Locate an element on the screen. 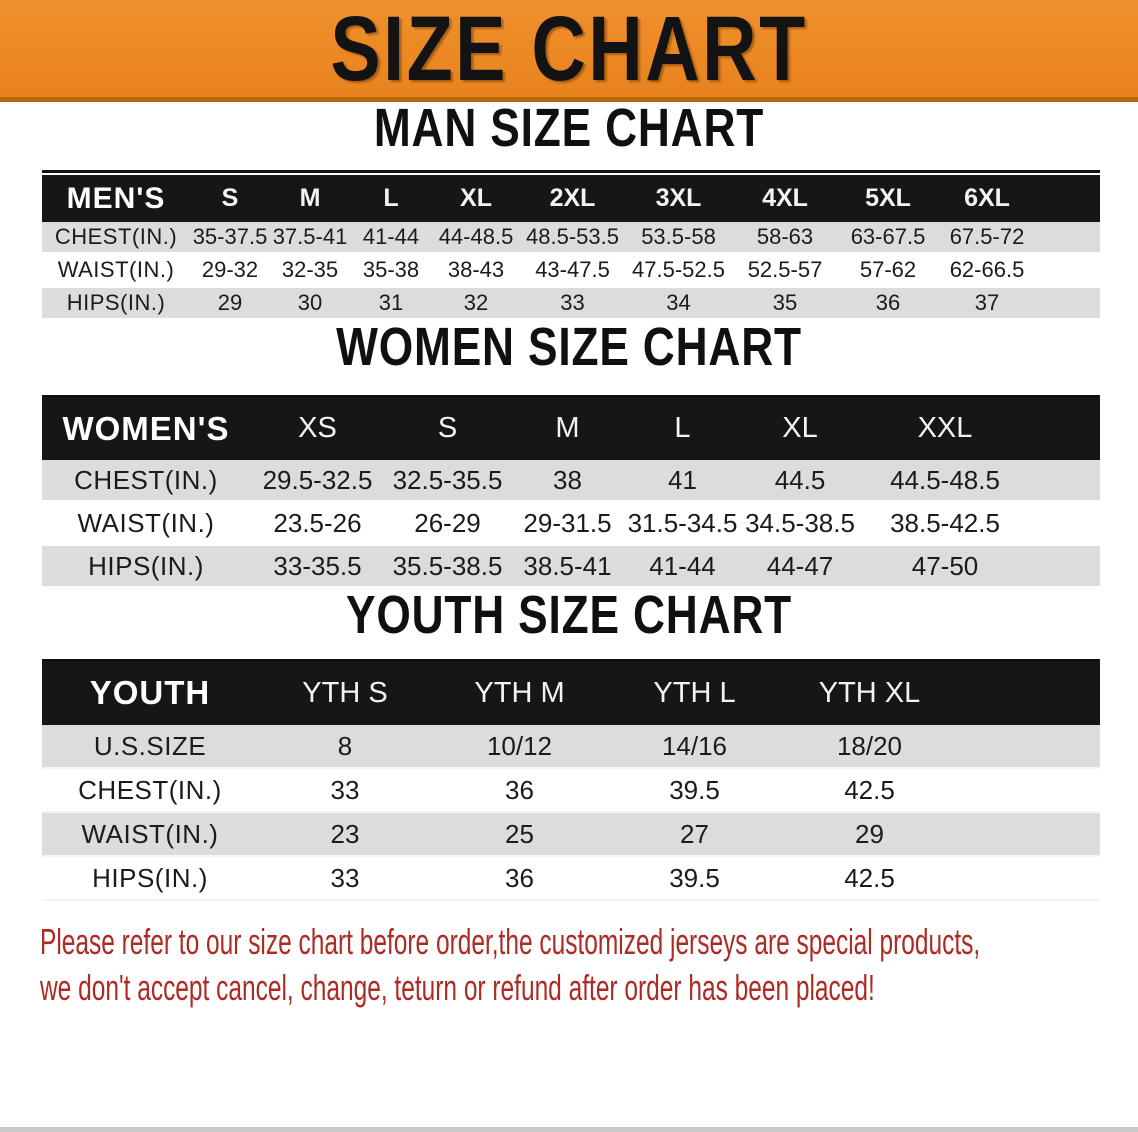 This screenshot has height=1132, width=1138. men-section-title: MAN SIZE CHART is located at coordinates (569, 128).